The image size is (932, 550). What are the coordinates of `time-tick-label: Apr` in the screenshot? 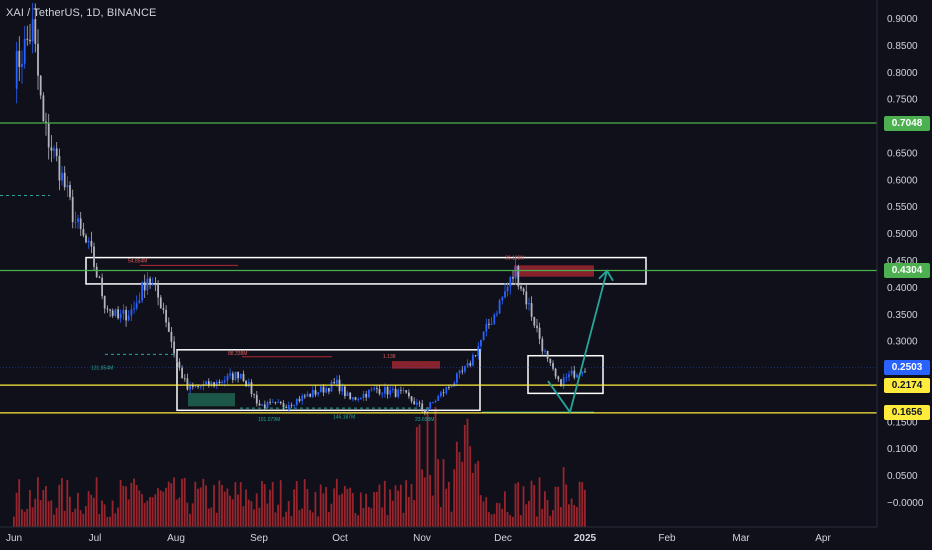 It's located at (823, 538).